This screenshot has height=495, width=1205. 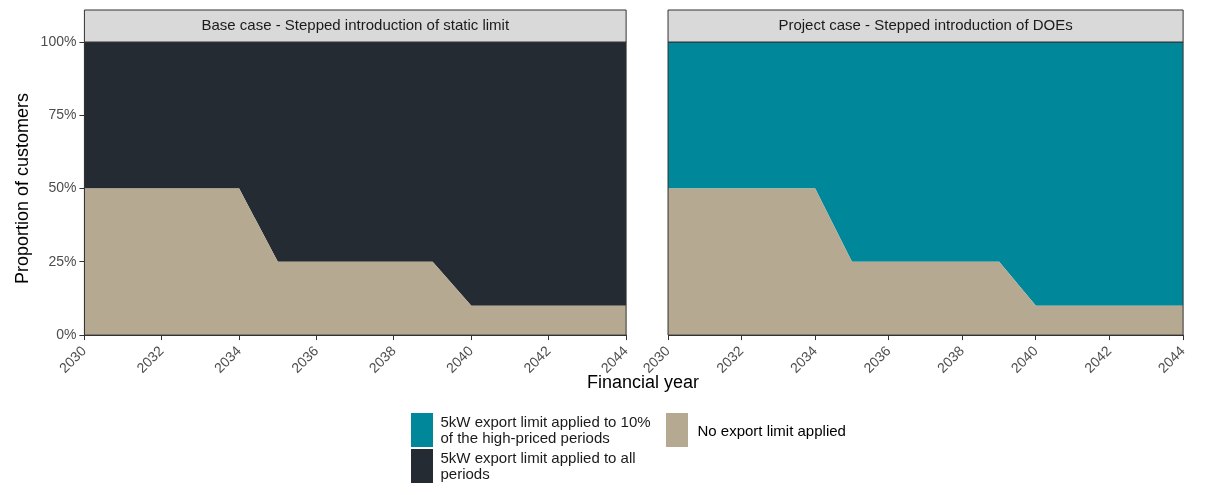 I want to click on y-tick-label: 0%, so click(x=66, y=333).